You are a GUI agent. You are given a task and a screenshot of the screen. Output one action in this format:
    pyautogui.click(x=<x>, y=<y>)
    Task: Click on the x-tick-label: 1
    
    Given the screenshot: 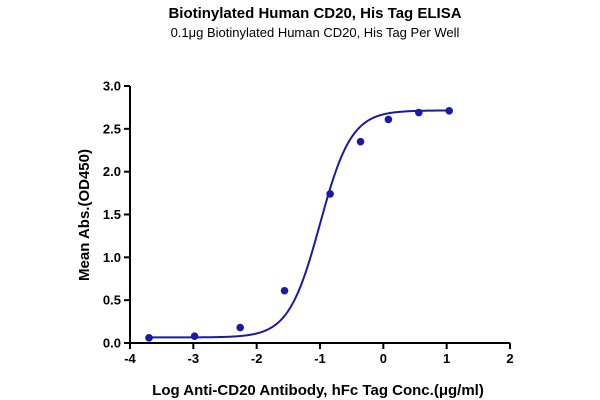 What is the action you would take?
    pyautogui.click(x=446, y=358)
    